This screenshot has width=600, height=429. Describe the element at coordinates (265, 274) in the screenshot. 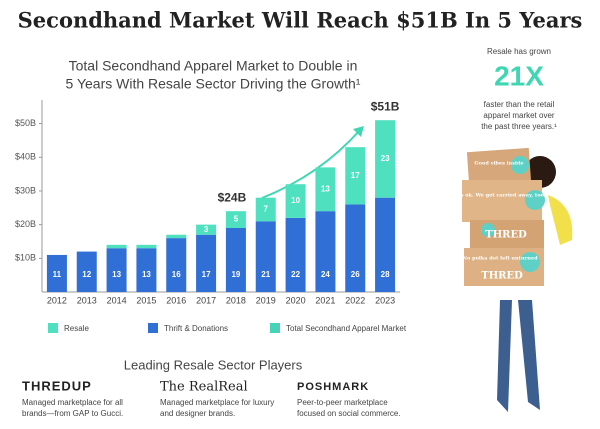

I see `value-label: 21` at that location.